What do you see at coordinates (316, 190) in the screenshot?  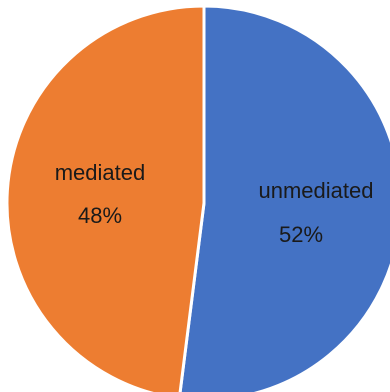 I see `slice-label-unmediated-name: unmediated` at bounding box center [316, 190].